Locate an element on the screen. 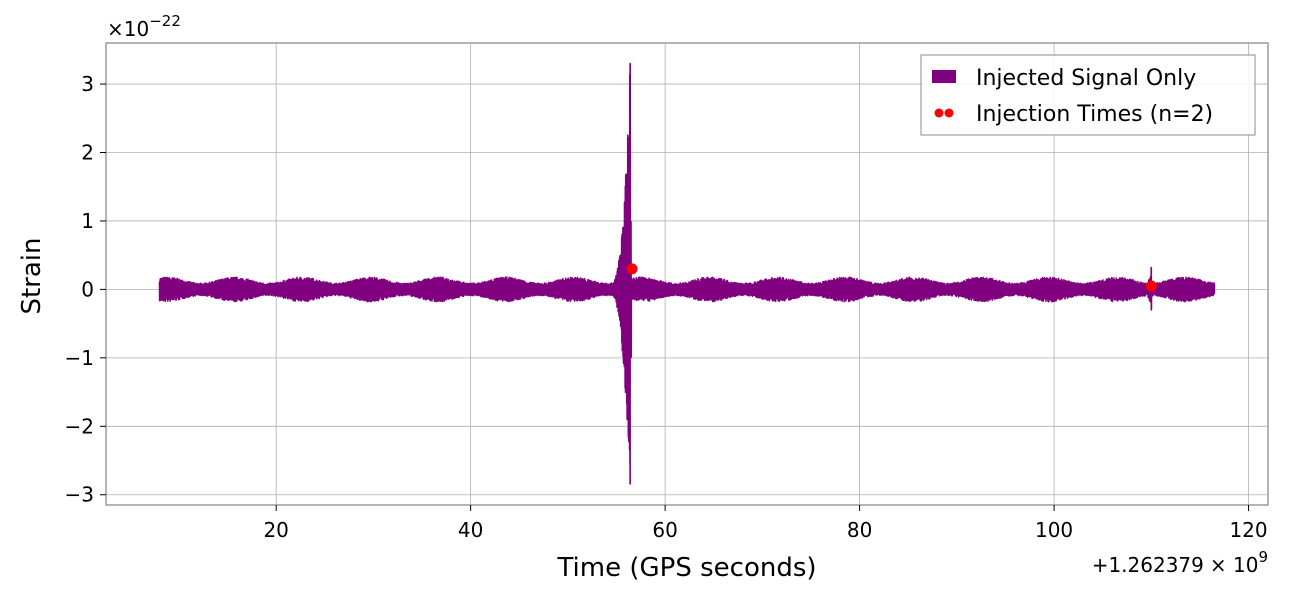 This screenshot has height=598, width=1289. legend-label-injection: Injection Times (n=2) is located at coordinates (1094, 114).